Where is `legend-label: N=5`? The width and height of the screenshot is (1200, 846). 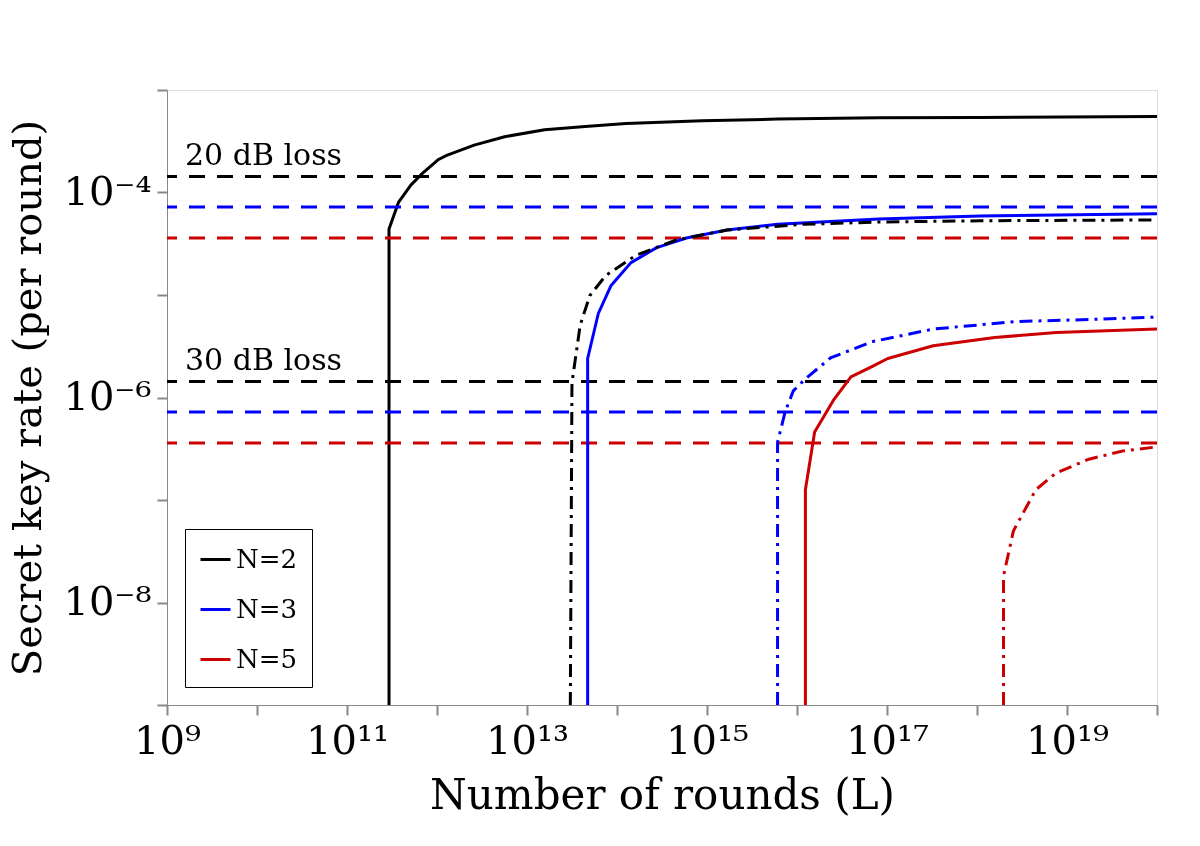
legend-label: N=5 is located at coordinates (267, 658).